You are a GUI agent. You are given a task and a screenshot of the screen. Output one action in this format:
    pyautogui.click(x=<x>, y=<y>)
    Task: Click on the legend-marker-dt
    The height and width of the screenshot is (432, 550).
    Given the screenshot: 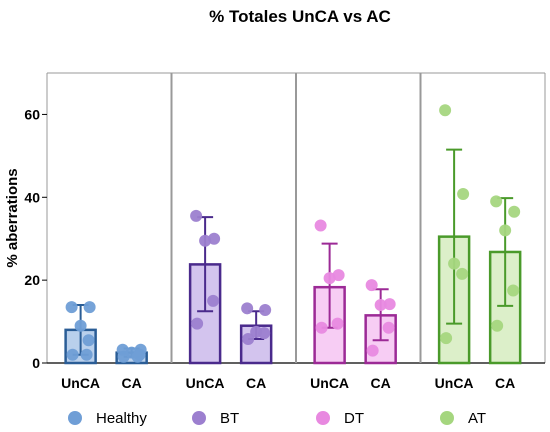 What is the action you would take?
    pyautogui.click(x=323, y=418)
    